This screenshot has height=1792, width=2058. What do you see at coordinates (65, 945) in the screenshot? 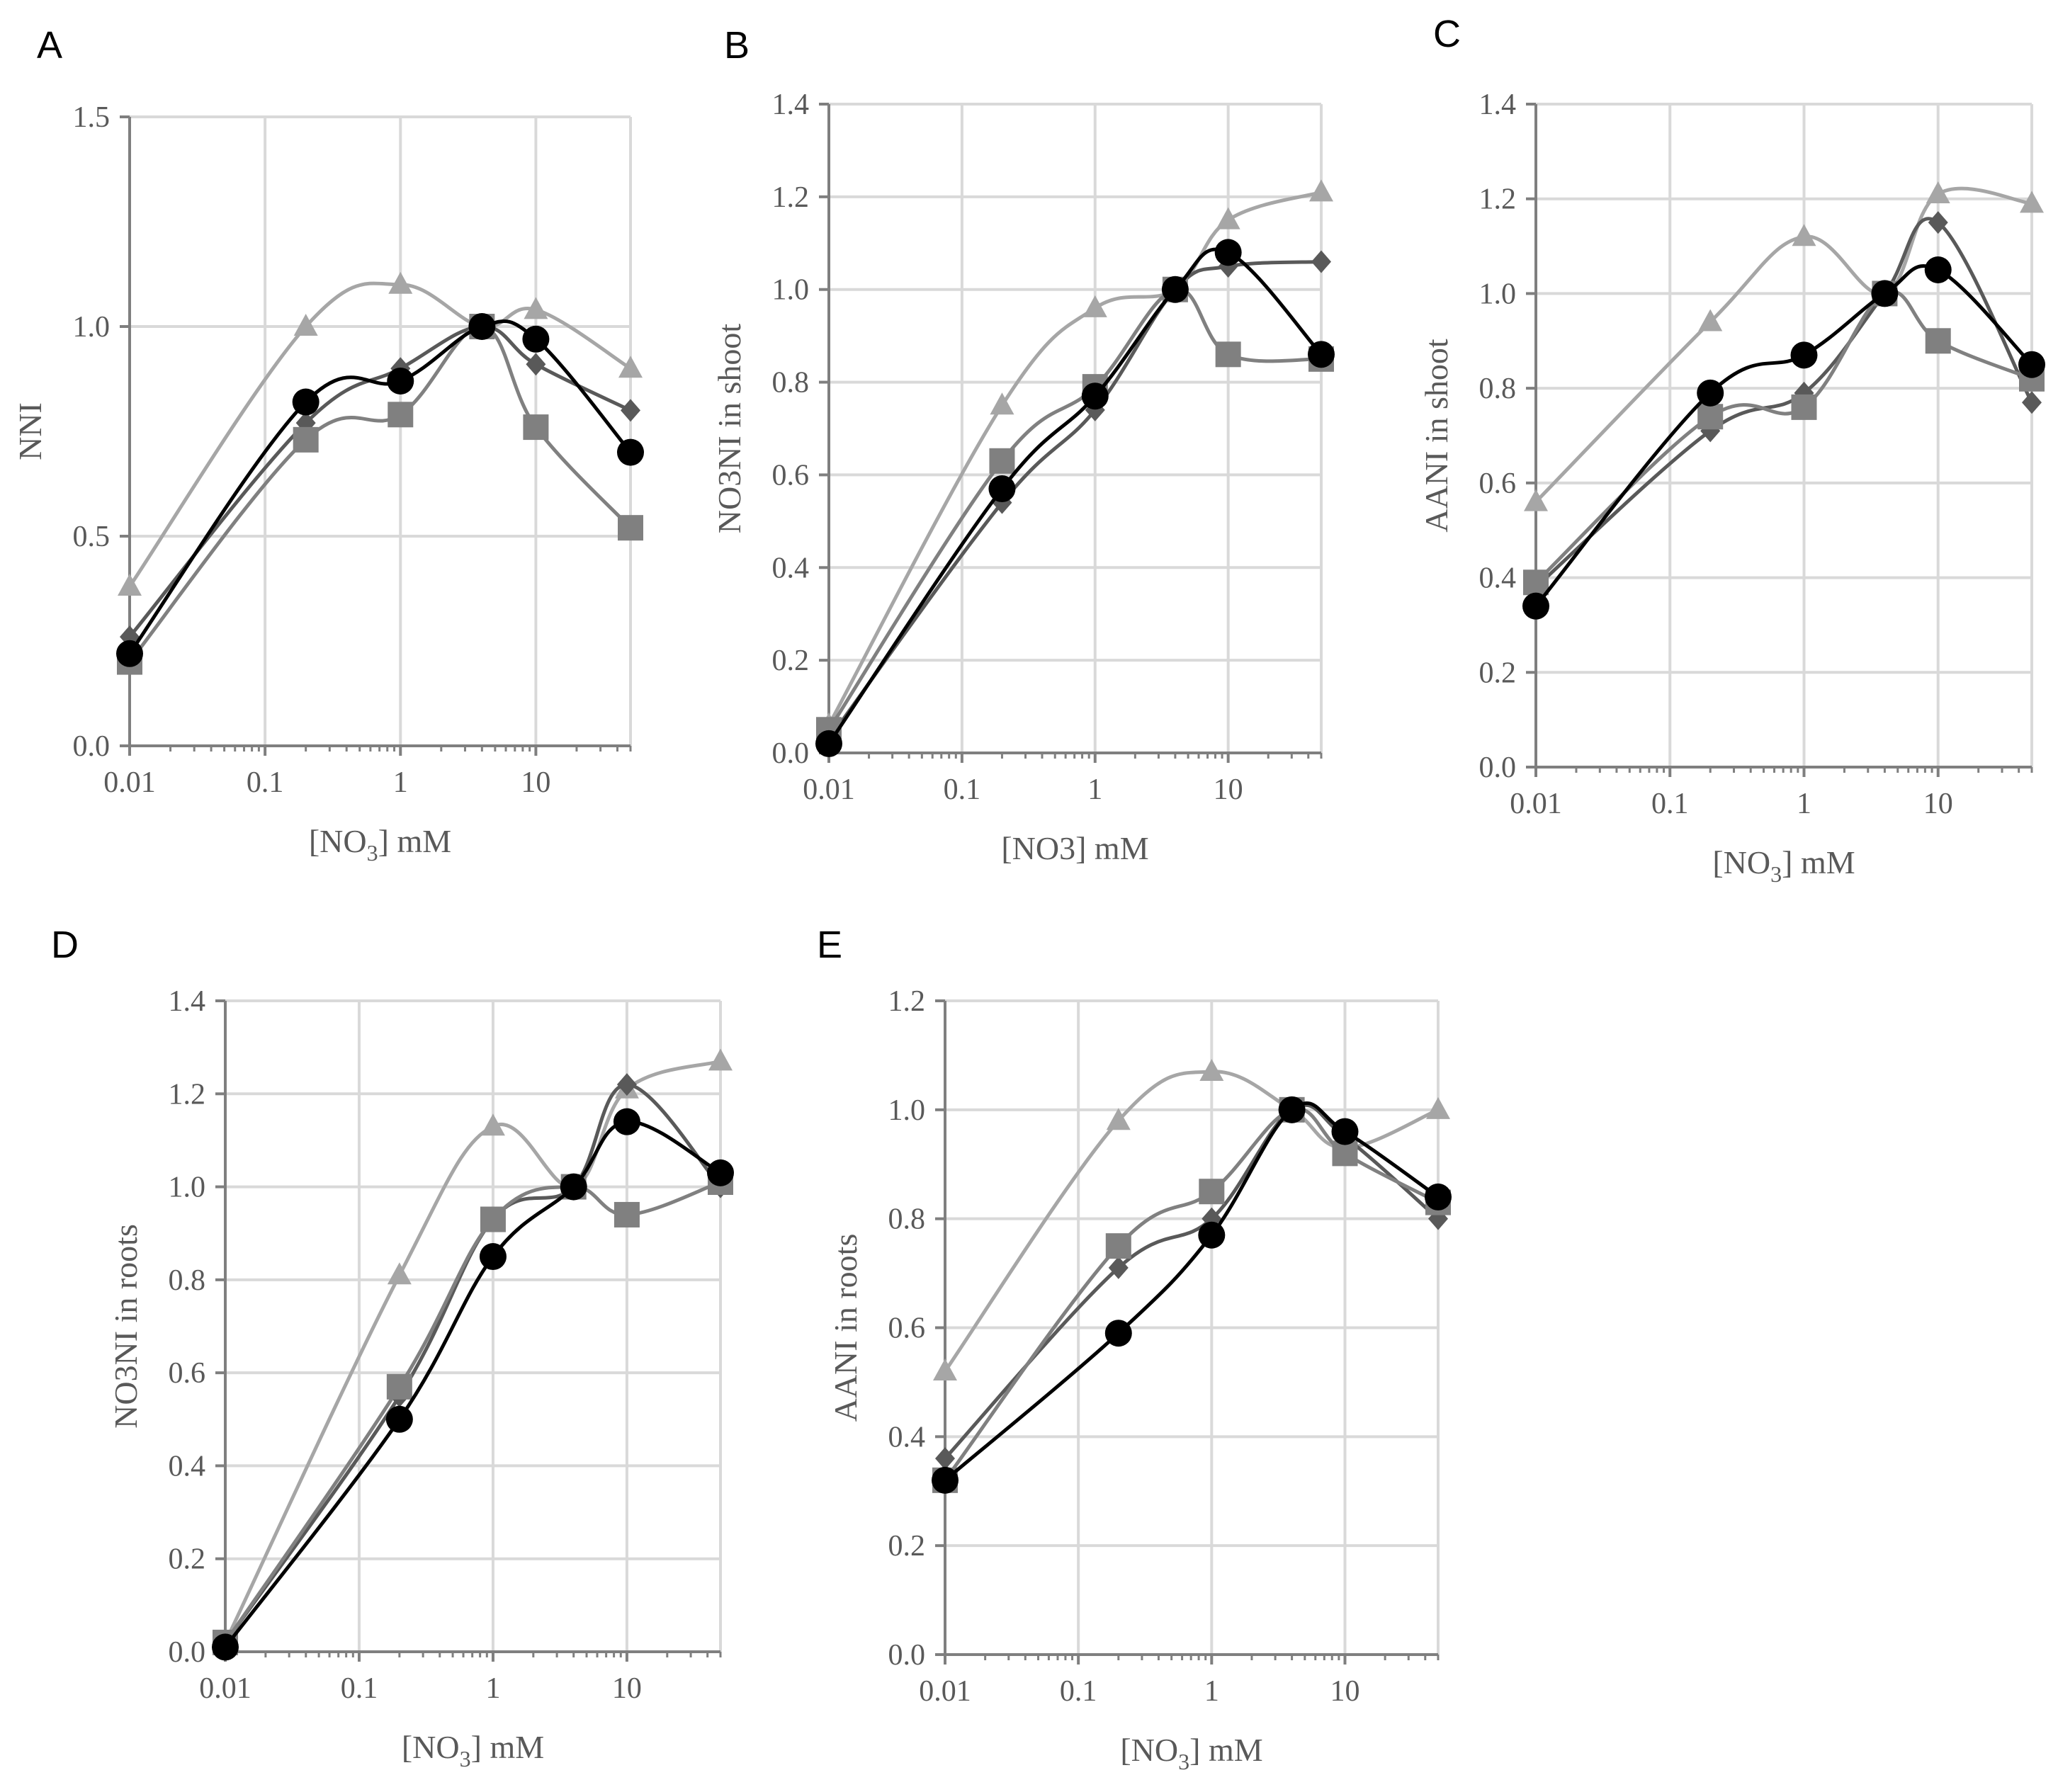
I see `panel-letter: D` at bounding box center [65, 945].